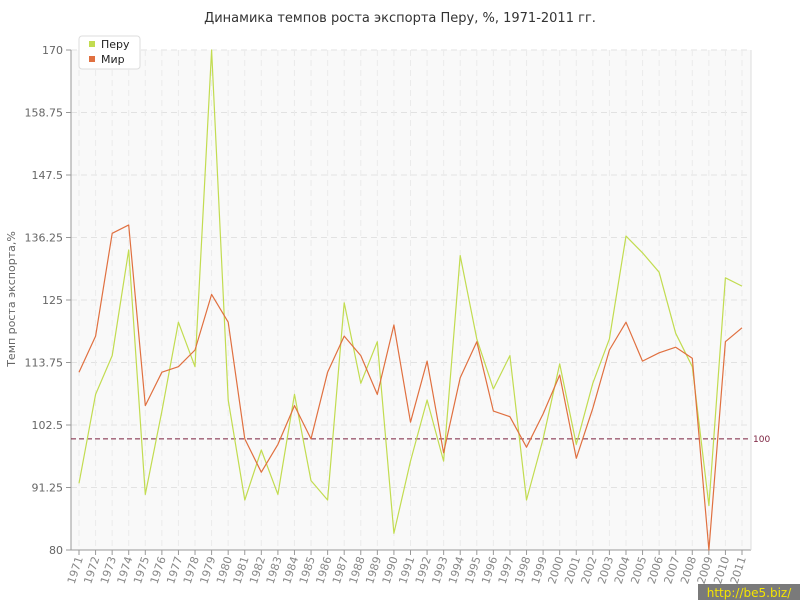 This screenshot has height=600, width=800. I want to click on y-tick-label: 125, so click(52, 300).